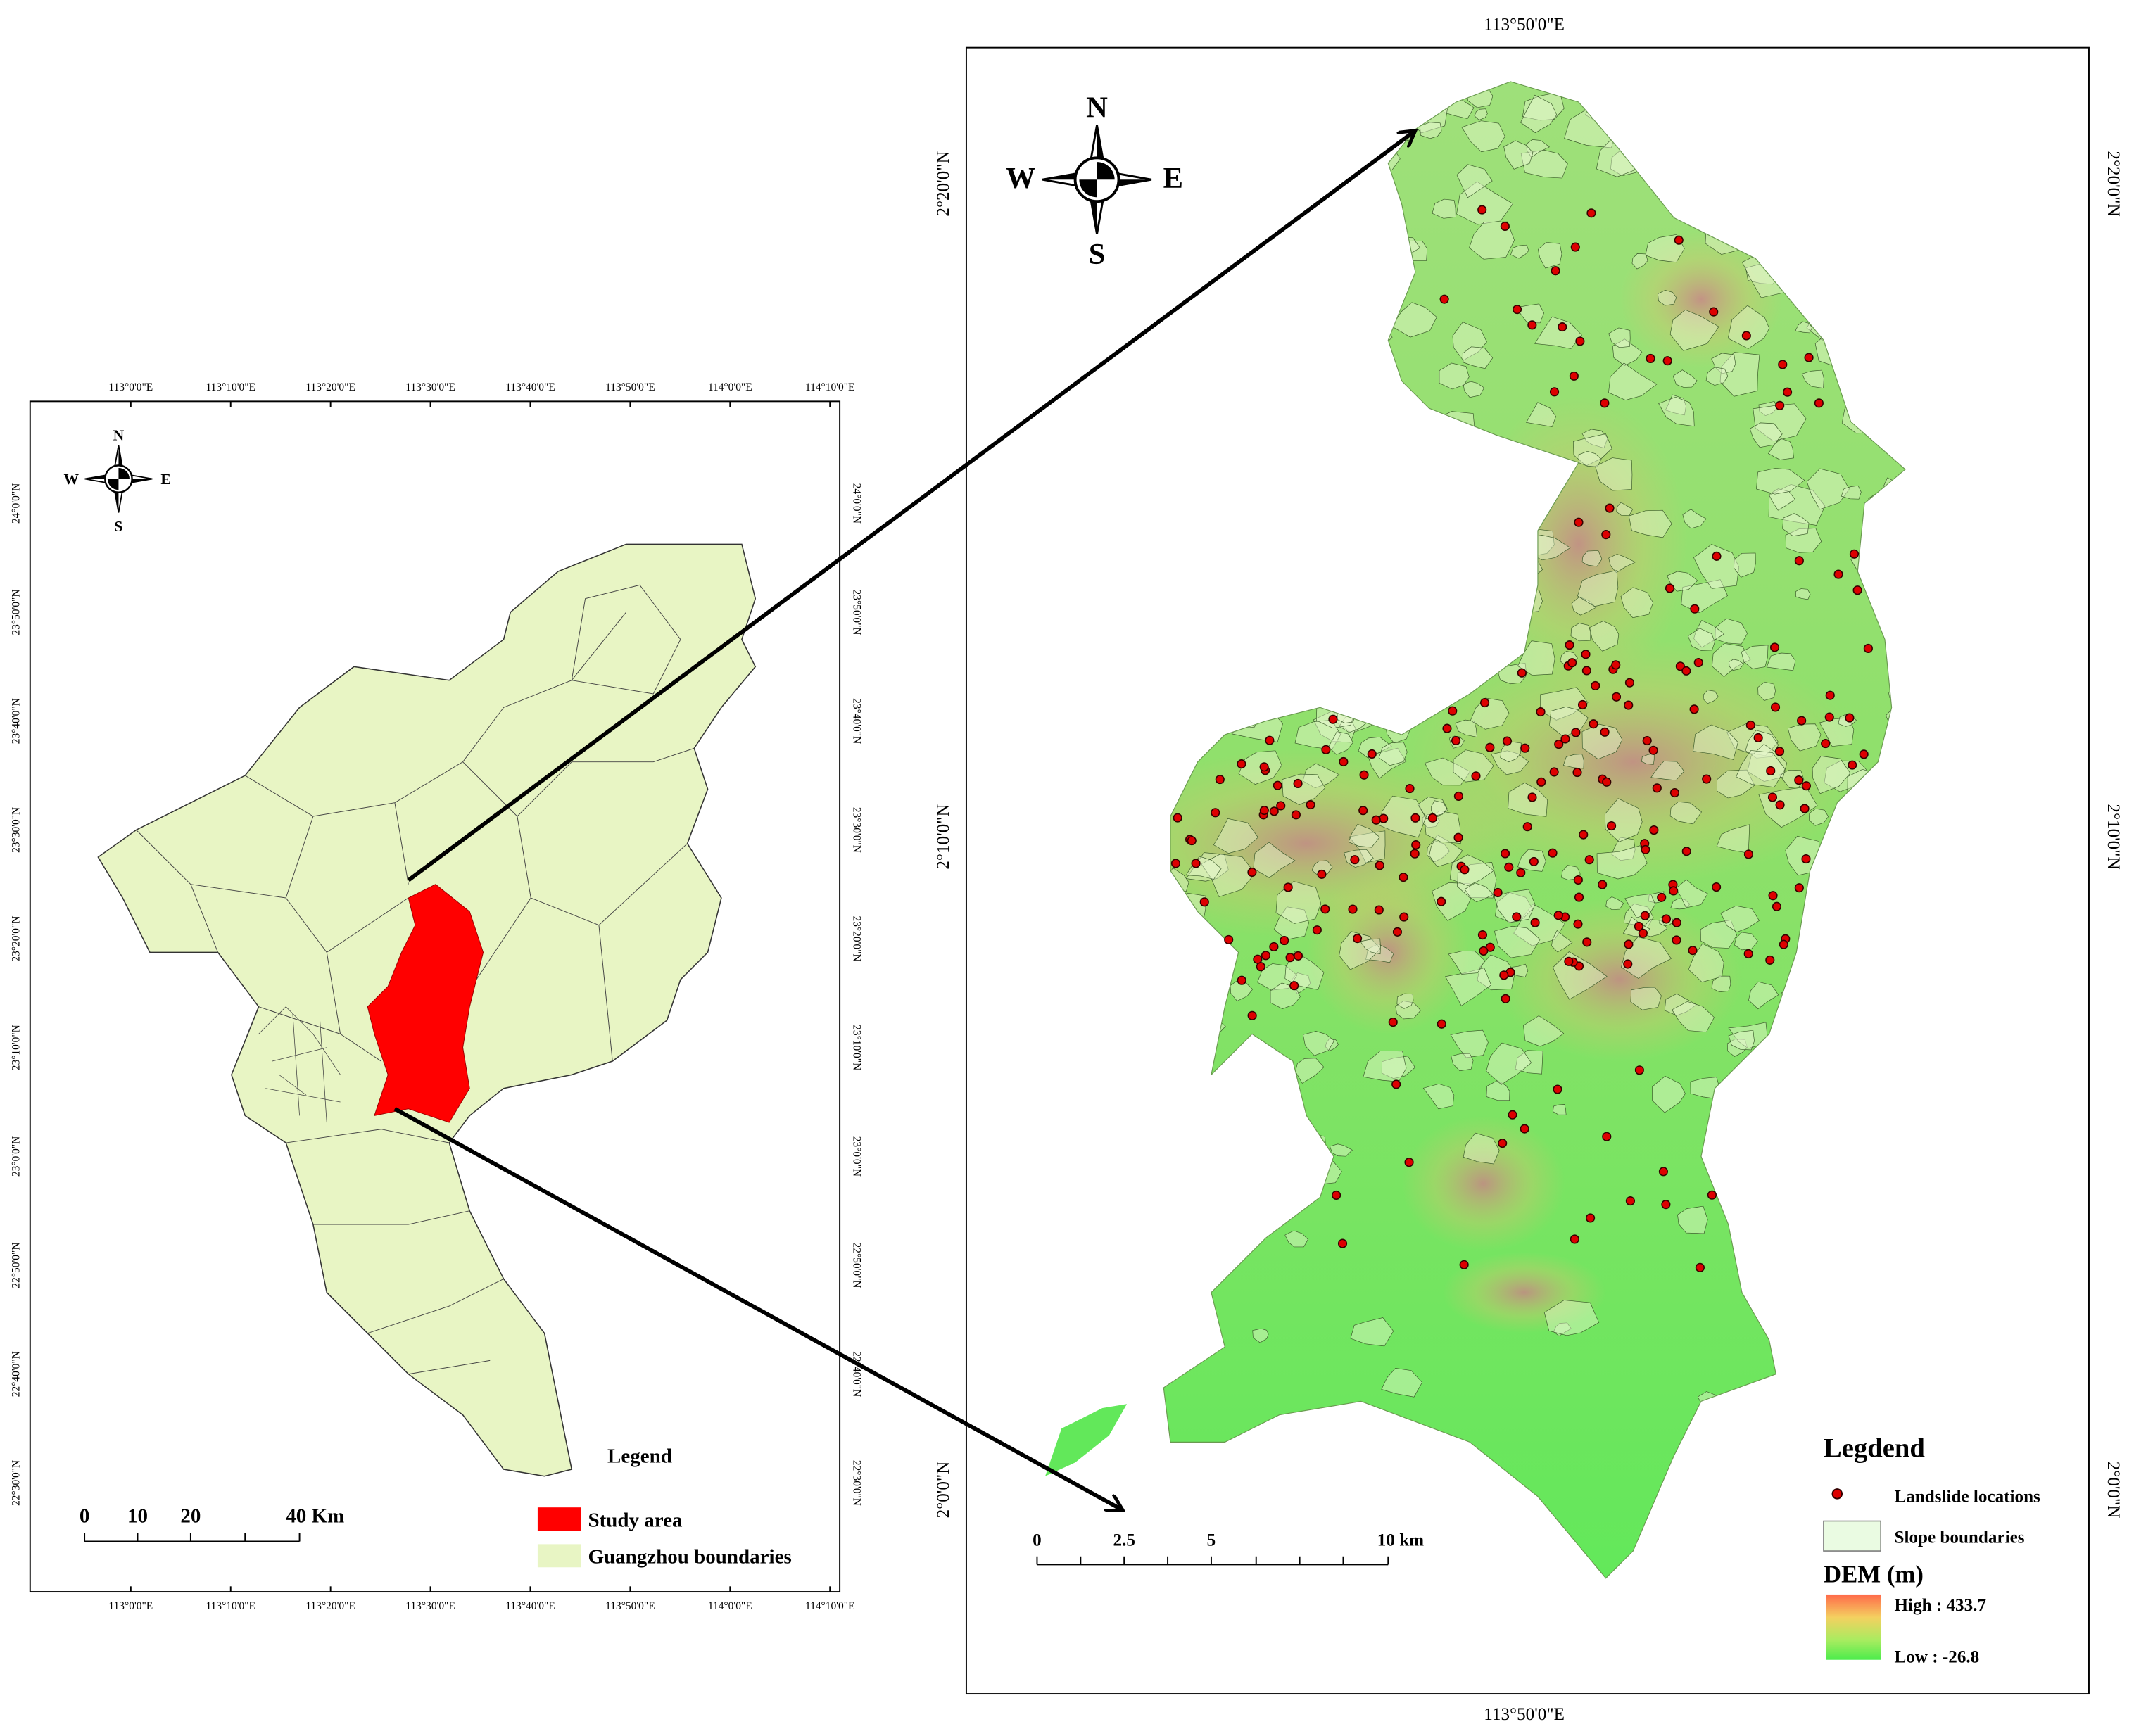 This screenshot has height=1736, width=2134. Describe the element at coordinates (944, 836) in the screenshot. I see `lat-label: 2°10'0"N` at that location.